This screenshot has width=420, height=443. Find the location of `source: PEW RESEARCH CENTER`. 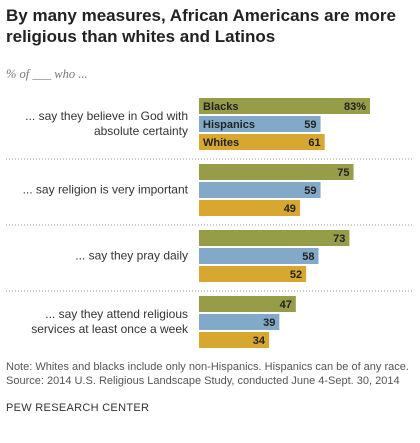

source: PEW RESEARCH CENTER is located at coordinates (78, 408).